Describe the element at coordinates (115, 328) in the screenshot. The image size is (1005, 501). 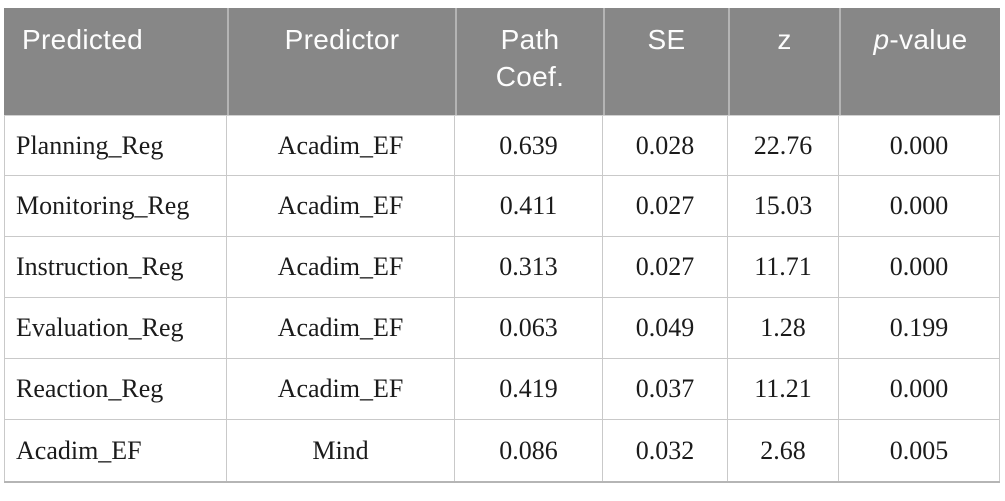
I see `cell-predicted: Evaluation_Reg` at that location.